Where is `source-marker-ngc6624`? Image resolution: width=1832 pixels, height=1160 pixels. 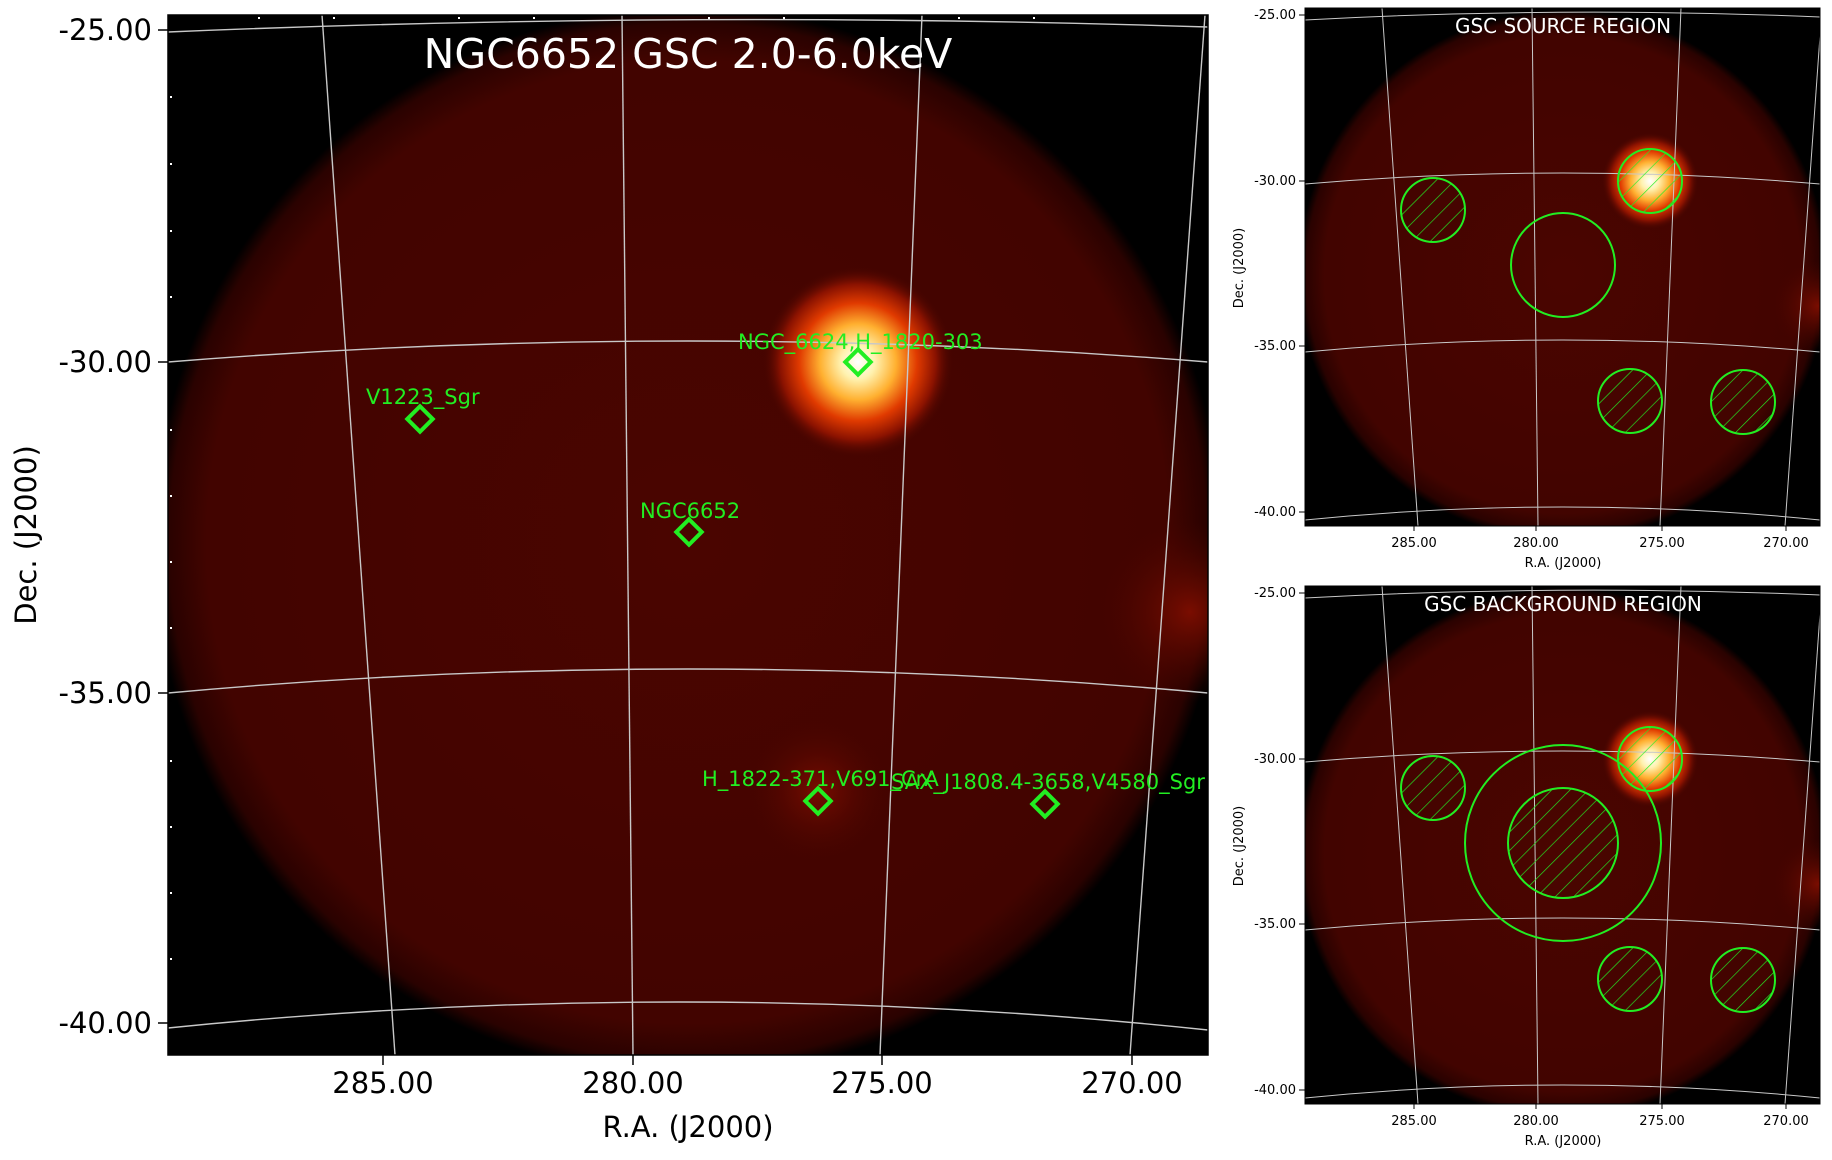
source-marker-ngc6624 is located at coordinates (858, 362).